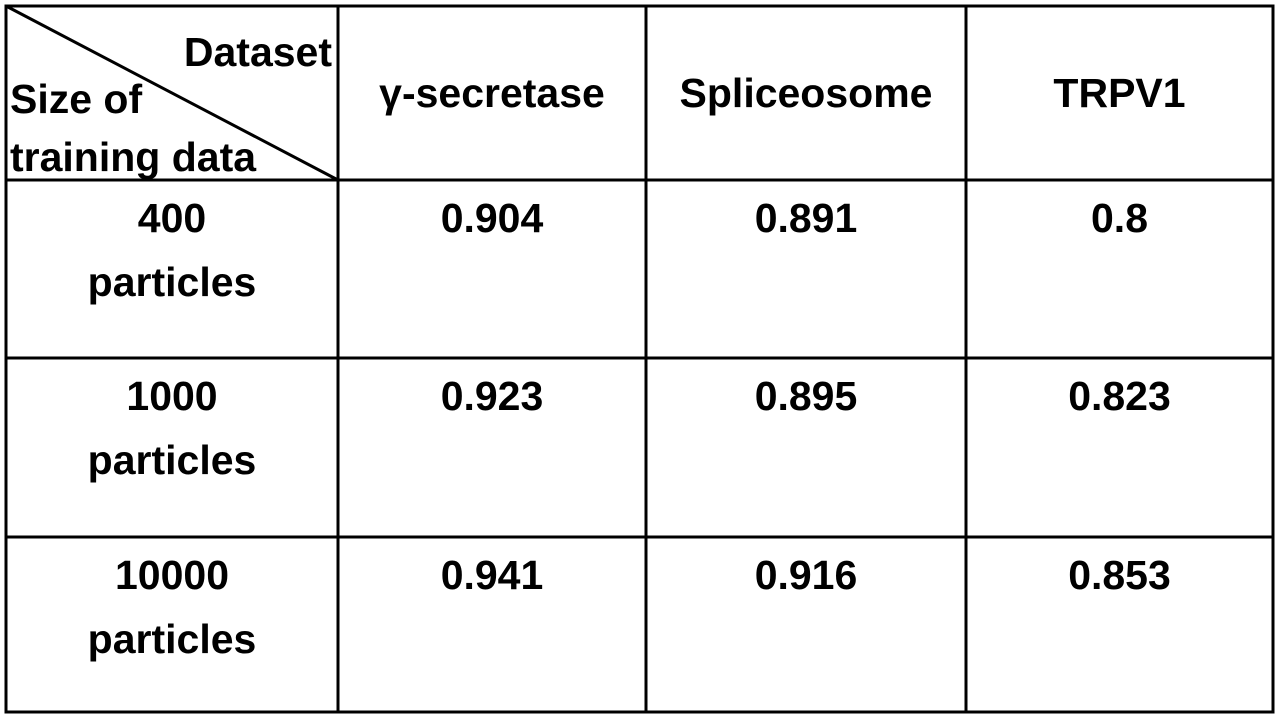  Describe the element at coordinates (133, 128) in the screenshot. I see `corner-row-label: Size of training data` at that location.